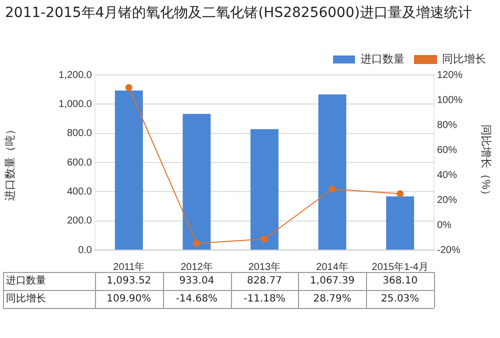 The width and height of the screenshot is (500, 338). Describe the element at coordinates (79, 192) in the screenshot. I see `y-tick-label: 400.0` at that location.